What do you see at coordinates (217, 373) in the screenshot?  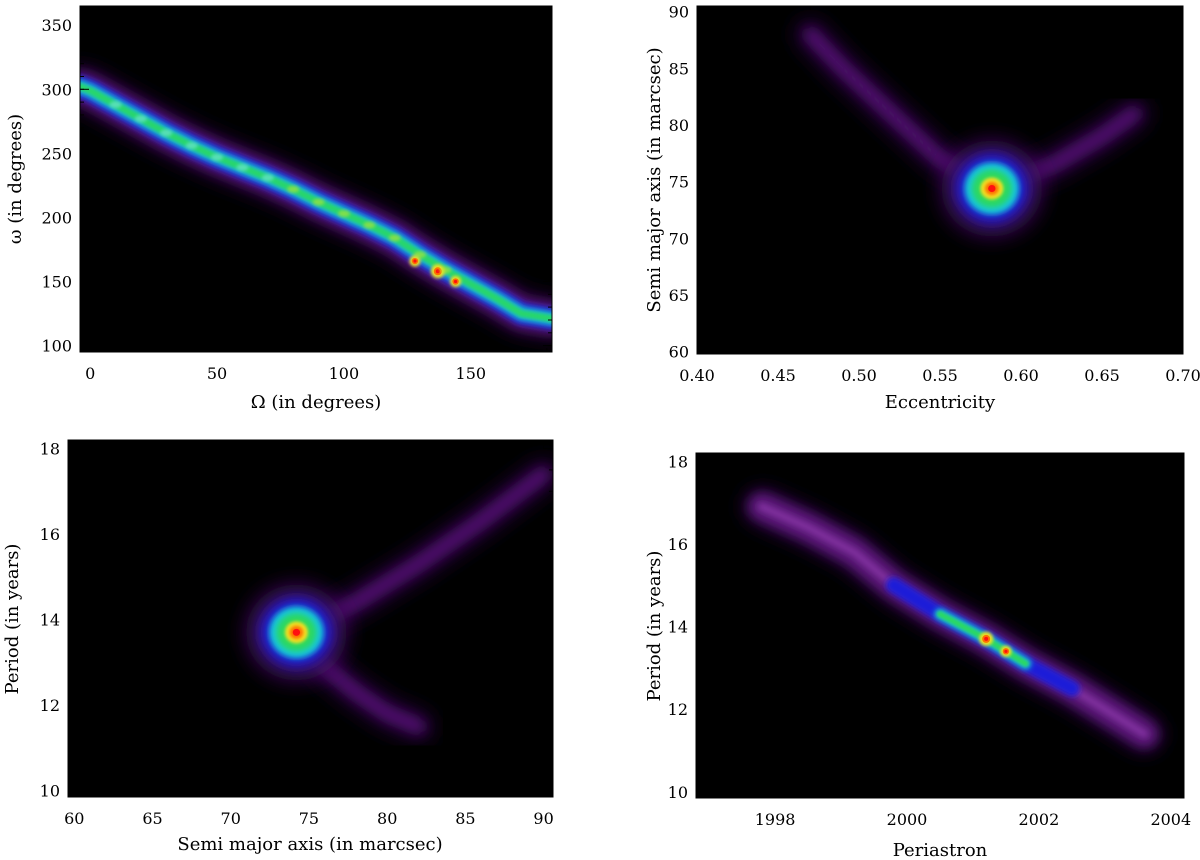 I see `x-tick-label: 50` at bounding box center [217, 373].